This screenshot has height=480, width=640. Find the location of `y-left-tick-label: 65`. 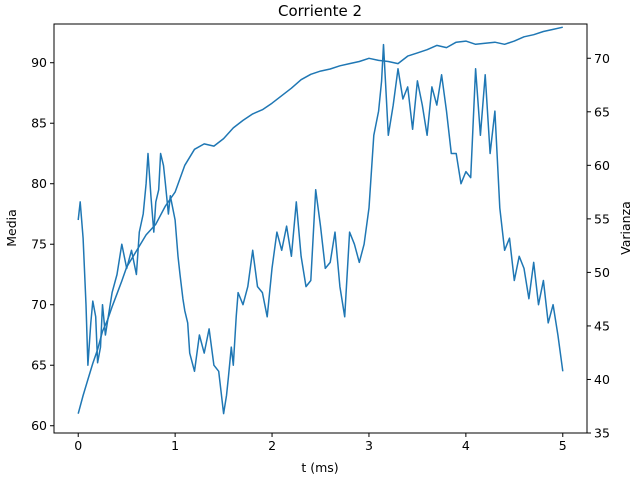

y-left-tick-label: 65 is located at coordinates (39, 365).